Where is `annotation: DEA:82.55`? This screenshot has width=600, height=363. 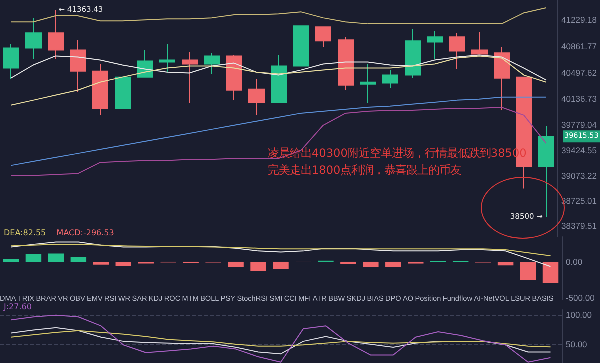 annotation: DEA:82.55 is located at coordinates (25, 233).